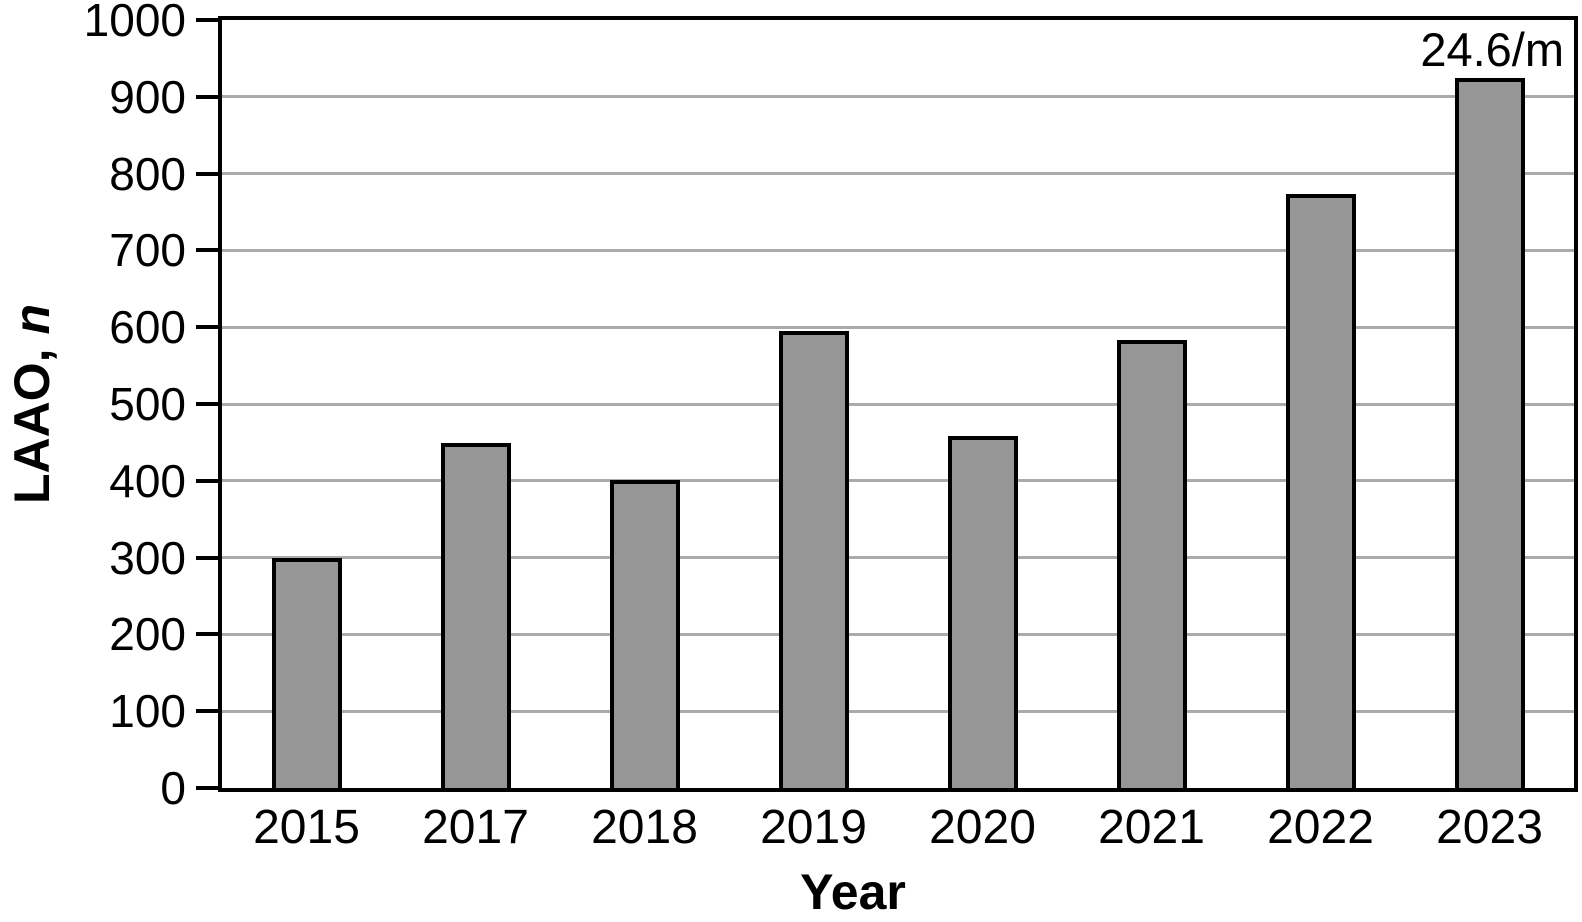 The width and height of the screenshot is (1582, 922). What do you see at coordinates (134, 23) in the screenshot?
I see `y-tick-label-1000: 1000` at bounding box center [134, 23].